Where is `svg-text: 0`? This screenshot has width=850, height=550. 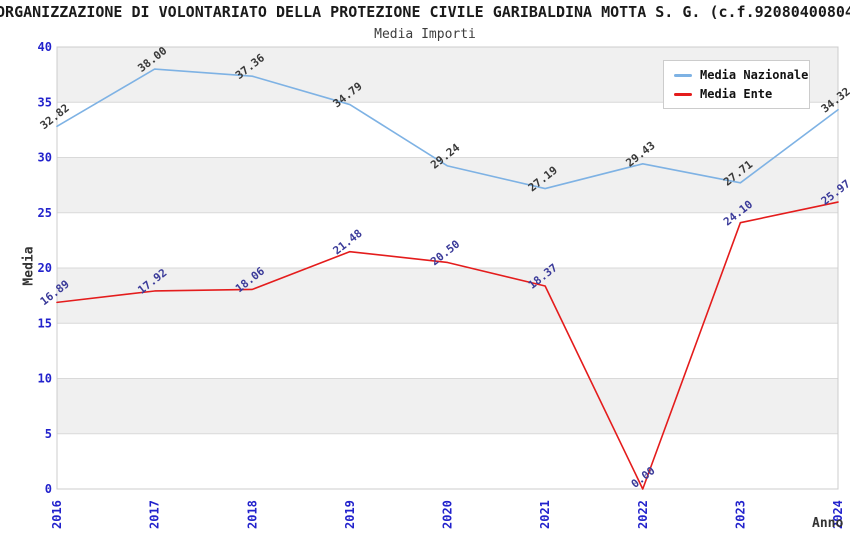
svg-text: 0 is located at coordinates (48, 489).